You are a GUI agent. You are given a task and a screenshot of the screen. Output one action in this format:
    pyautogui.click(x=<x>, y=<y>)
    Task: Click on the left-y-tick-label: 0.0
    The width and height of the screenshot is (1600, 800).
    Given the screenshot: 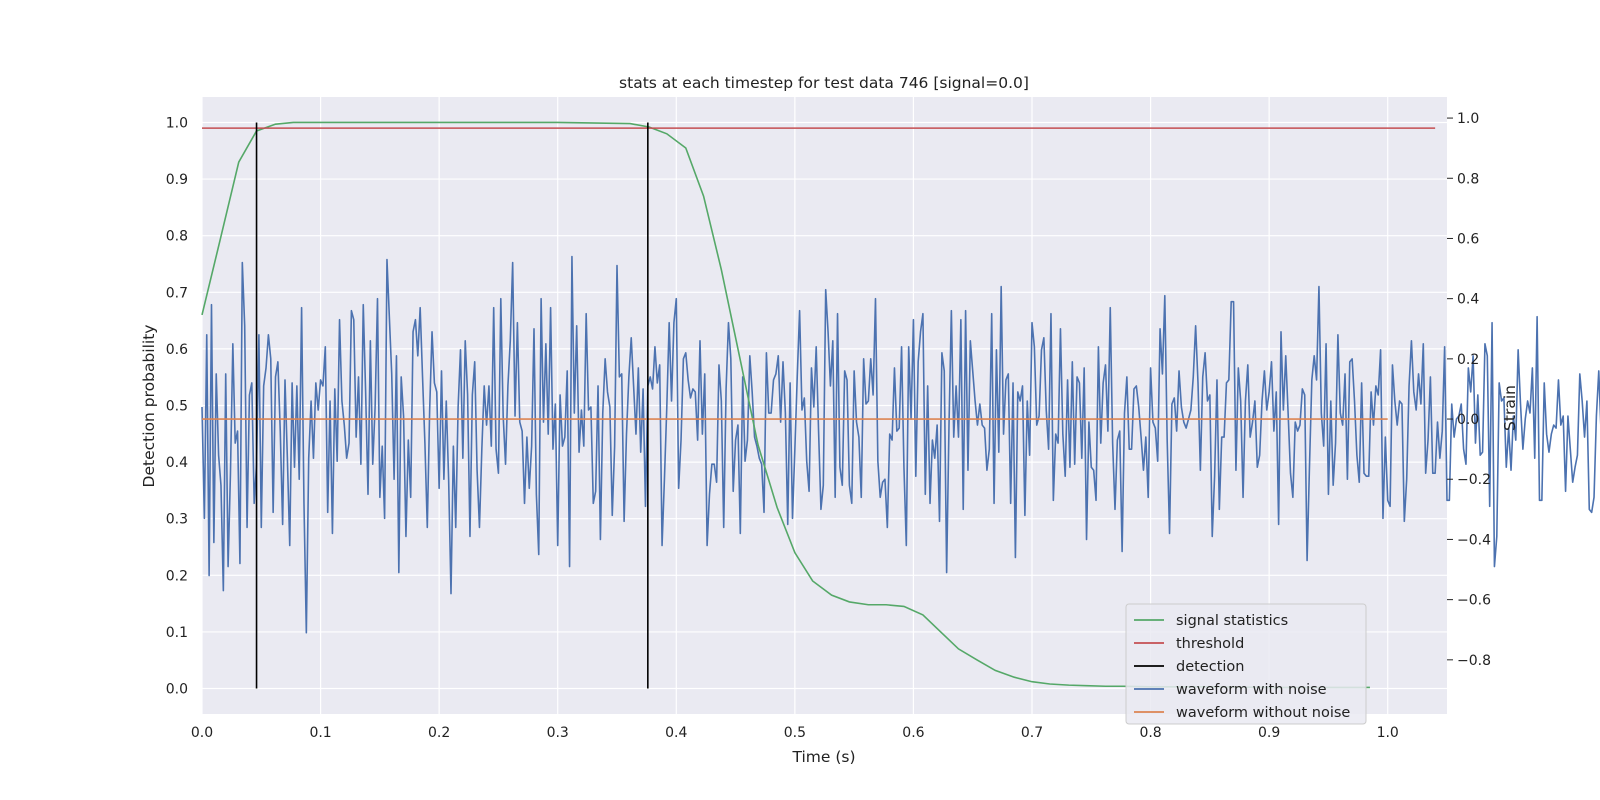 What is the action you would take?
    pyautogui.click(x=177, y=690)
    